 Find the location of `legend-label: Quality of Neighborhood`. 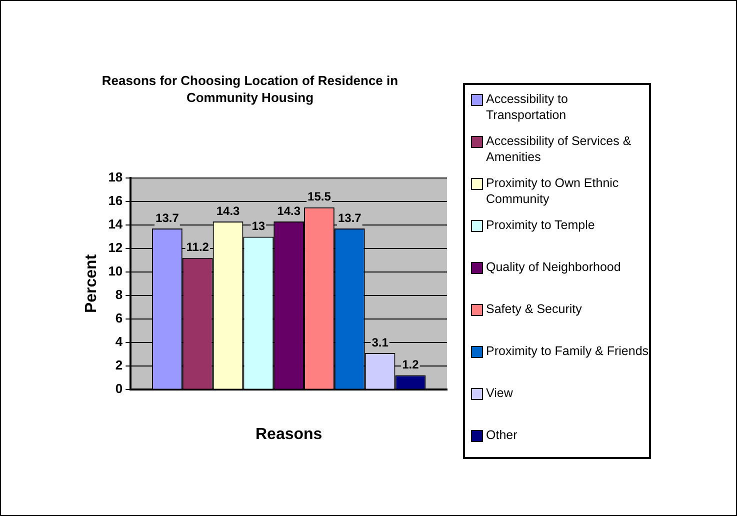

legend-label: Quality of Neighborhood is located at coordinates (553, 267).